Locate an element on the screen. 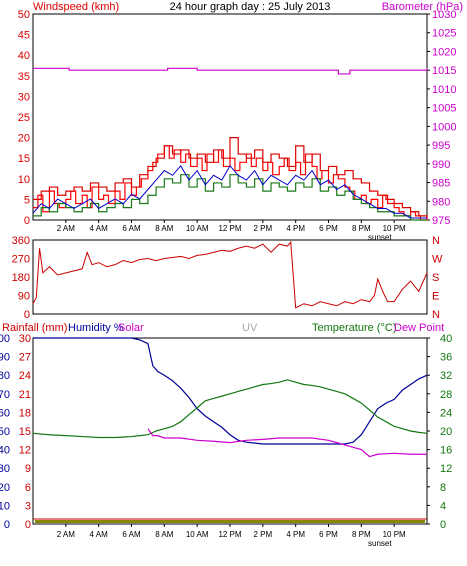 This screenshot has width=467, height=566. barometer-axis-title: Barometer (hPa) is located at coordinates (422, 7).